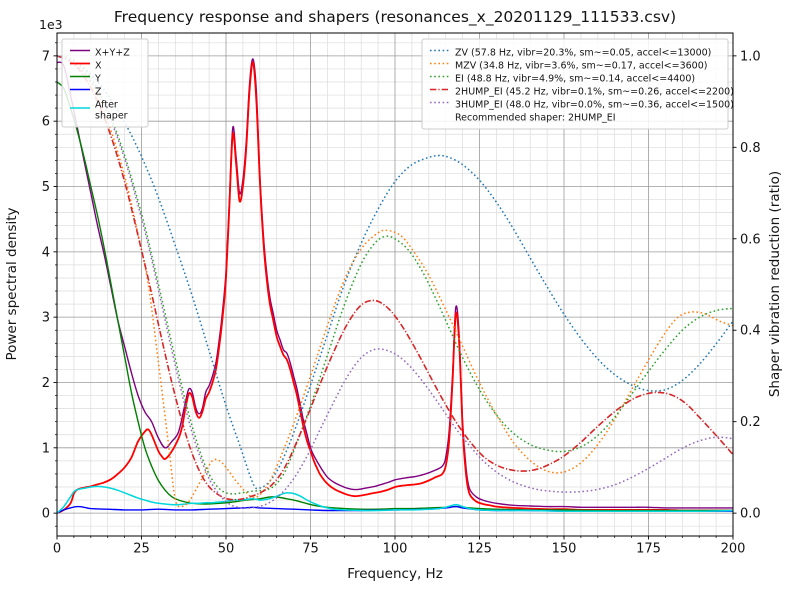 The image size is (800, 604). Describe the element at coordinates (535, 118) in the screenshot. I see `legend-note: Recommended shaper: 2HUMP_EI` at that location.